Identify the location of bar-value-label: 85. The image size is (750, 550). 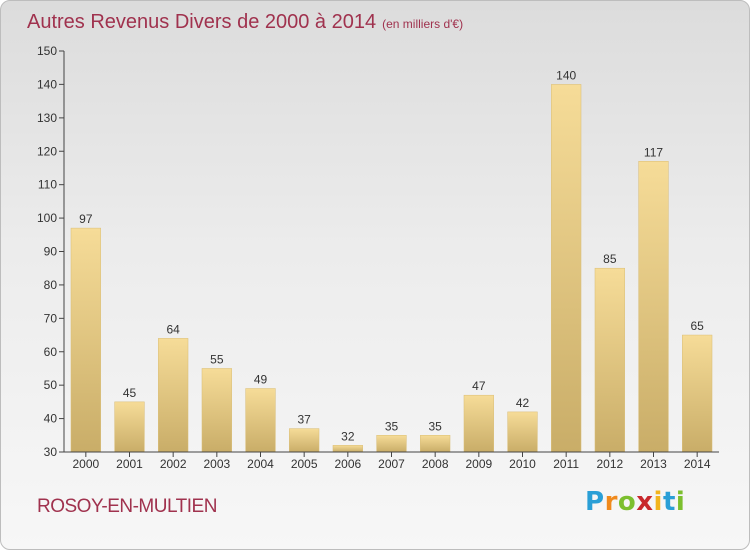
(610, 259).